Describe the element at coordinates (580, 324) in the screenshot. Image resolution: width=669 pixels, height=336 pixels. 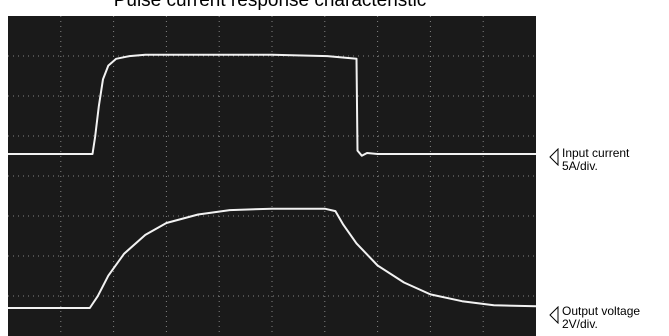
I see `output-voltage-scale: 2V/div.` at that location.